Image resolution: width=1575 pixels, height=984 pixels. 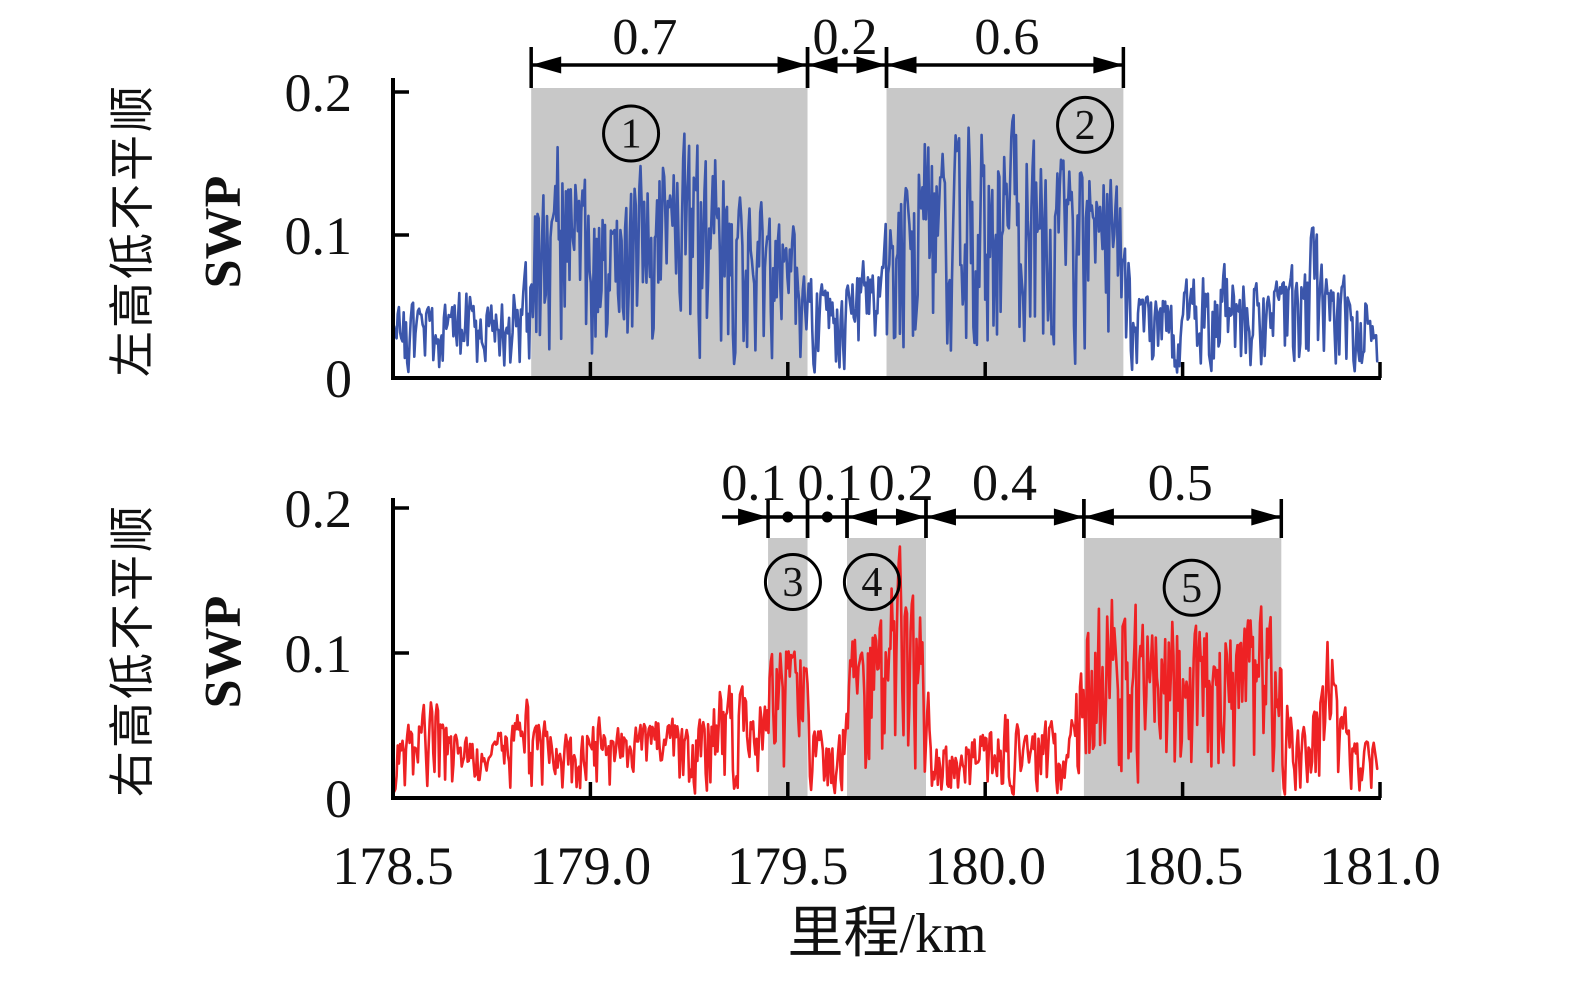 I want to click on top-ylabel-chinese: 左高低不平顺, so click(x=132, y=230).